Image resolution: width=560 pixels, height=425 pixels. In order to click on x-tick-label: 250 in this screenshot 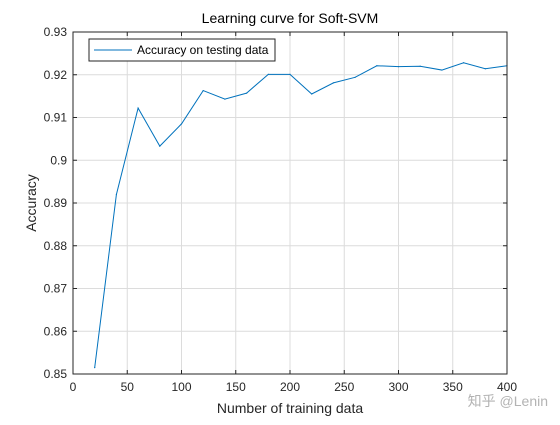, I will do `click(344, 387)`.